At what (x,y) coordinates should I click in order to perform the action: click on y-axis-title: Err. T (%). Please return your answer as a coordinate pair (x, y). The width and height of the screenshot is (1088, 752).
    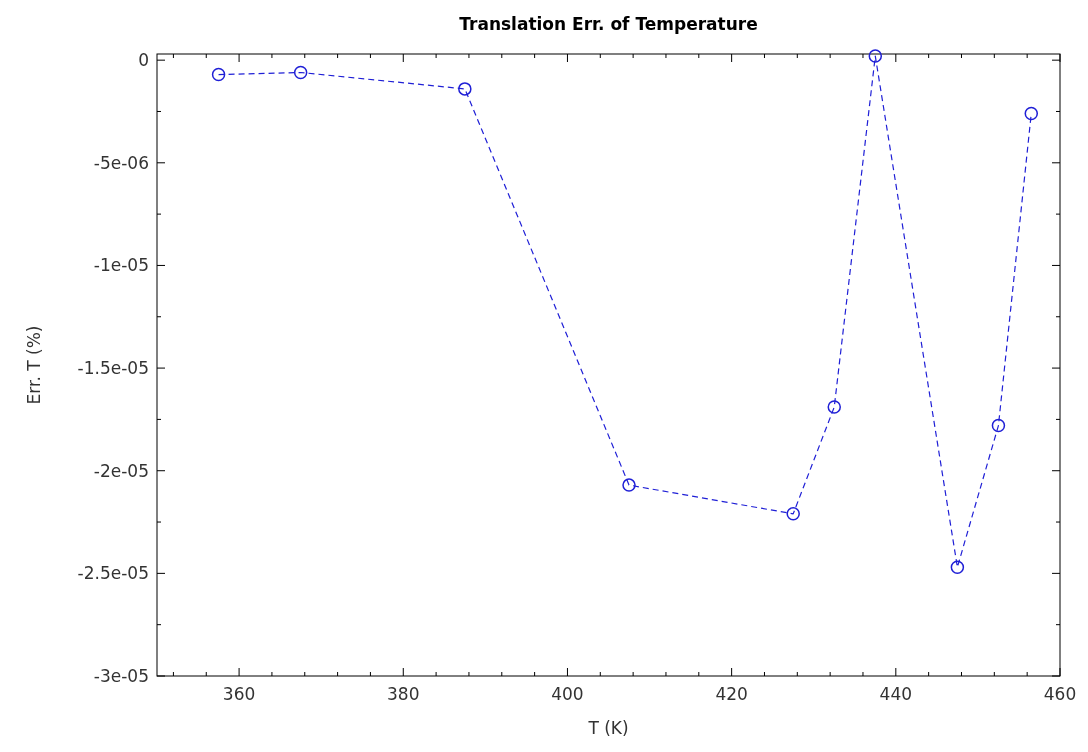
    Looking at the image, I should click on (34, 365).